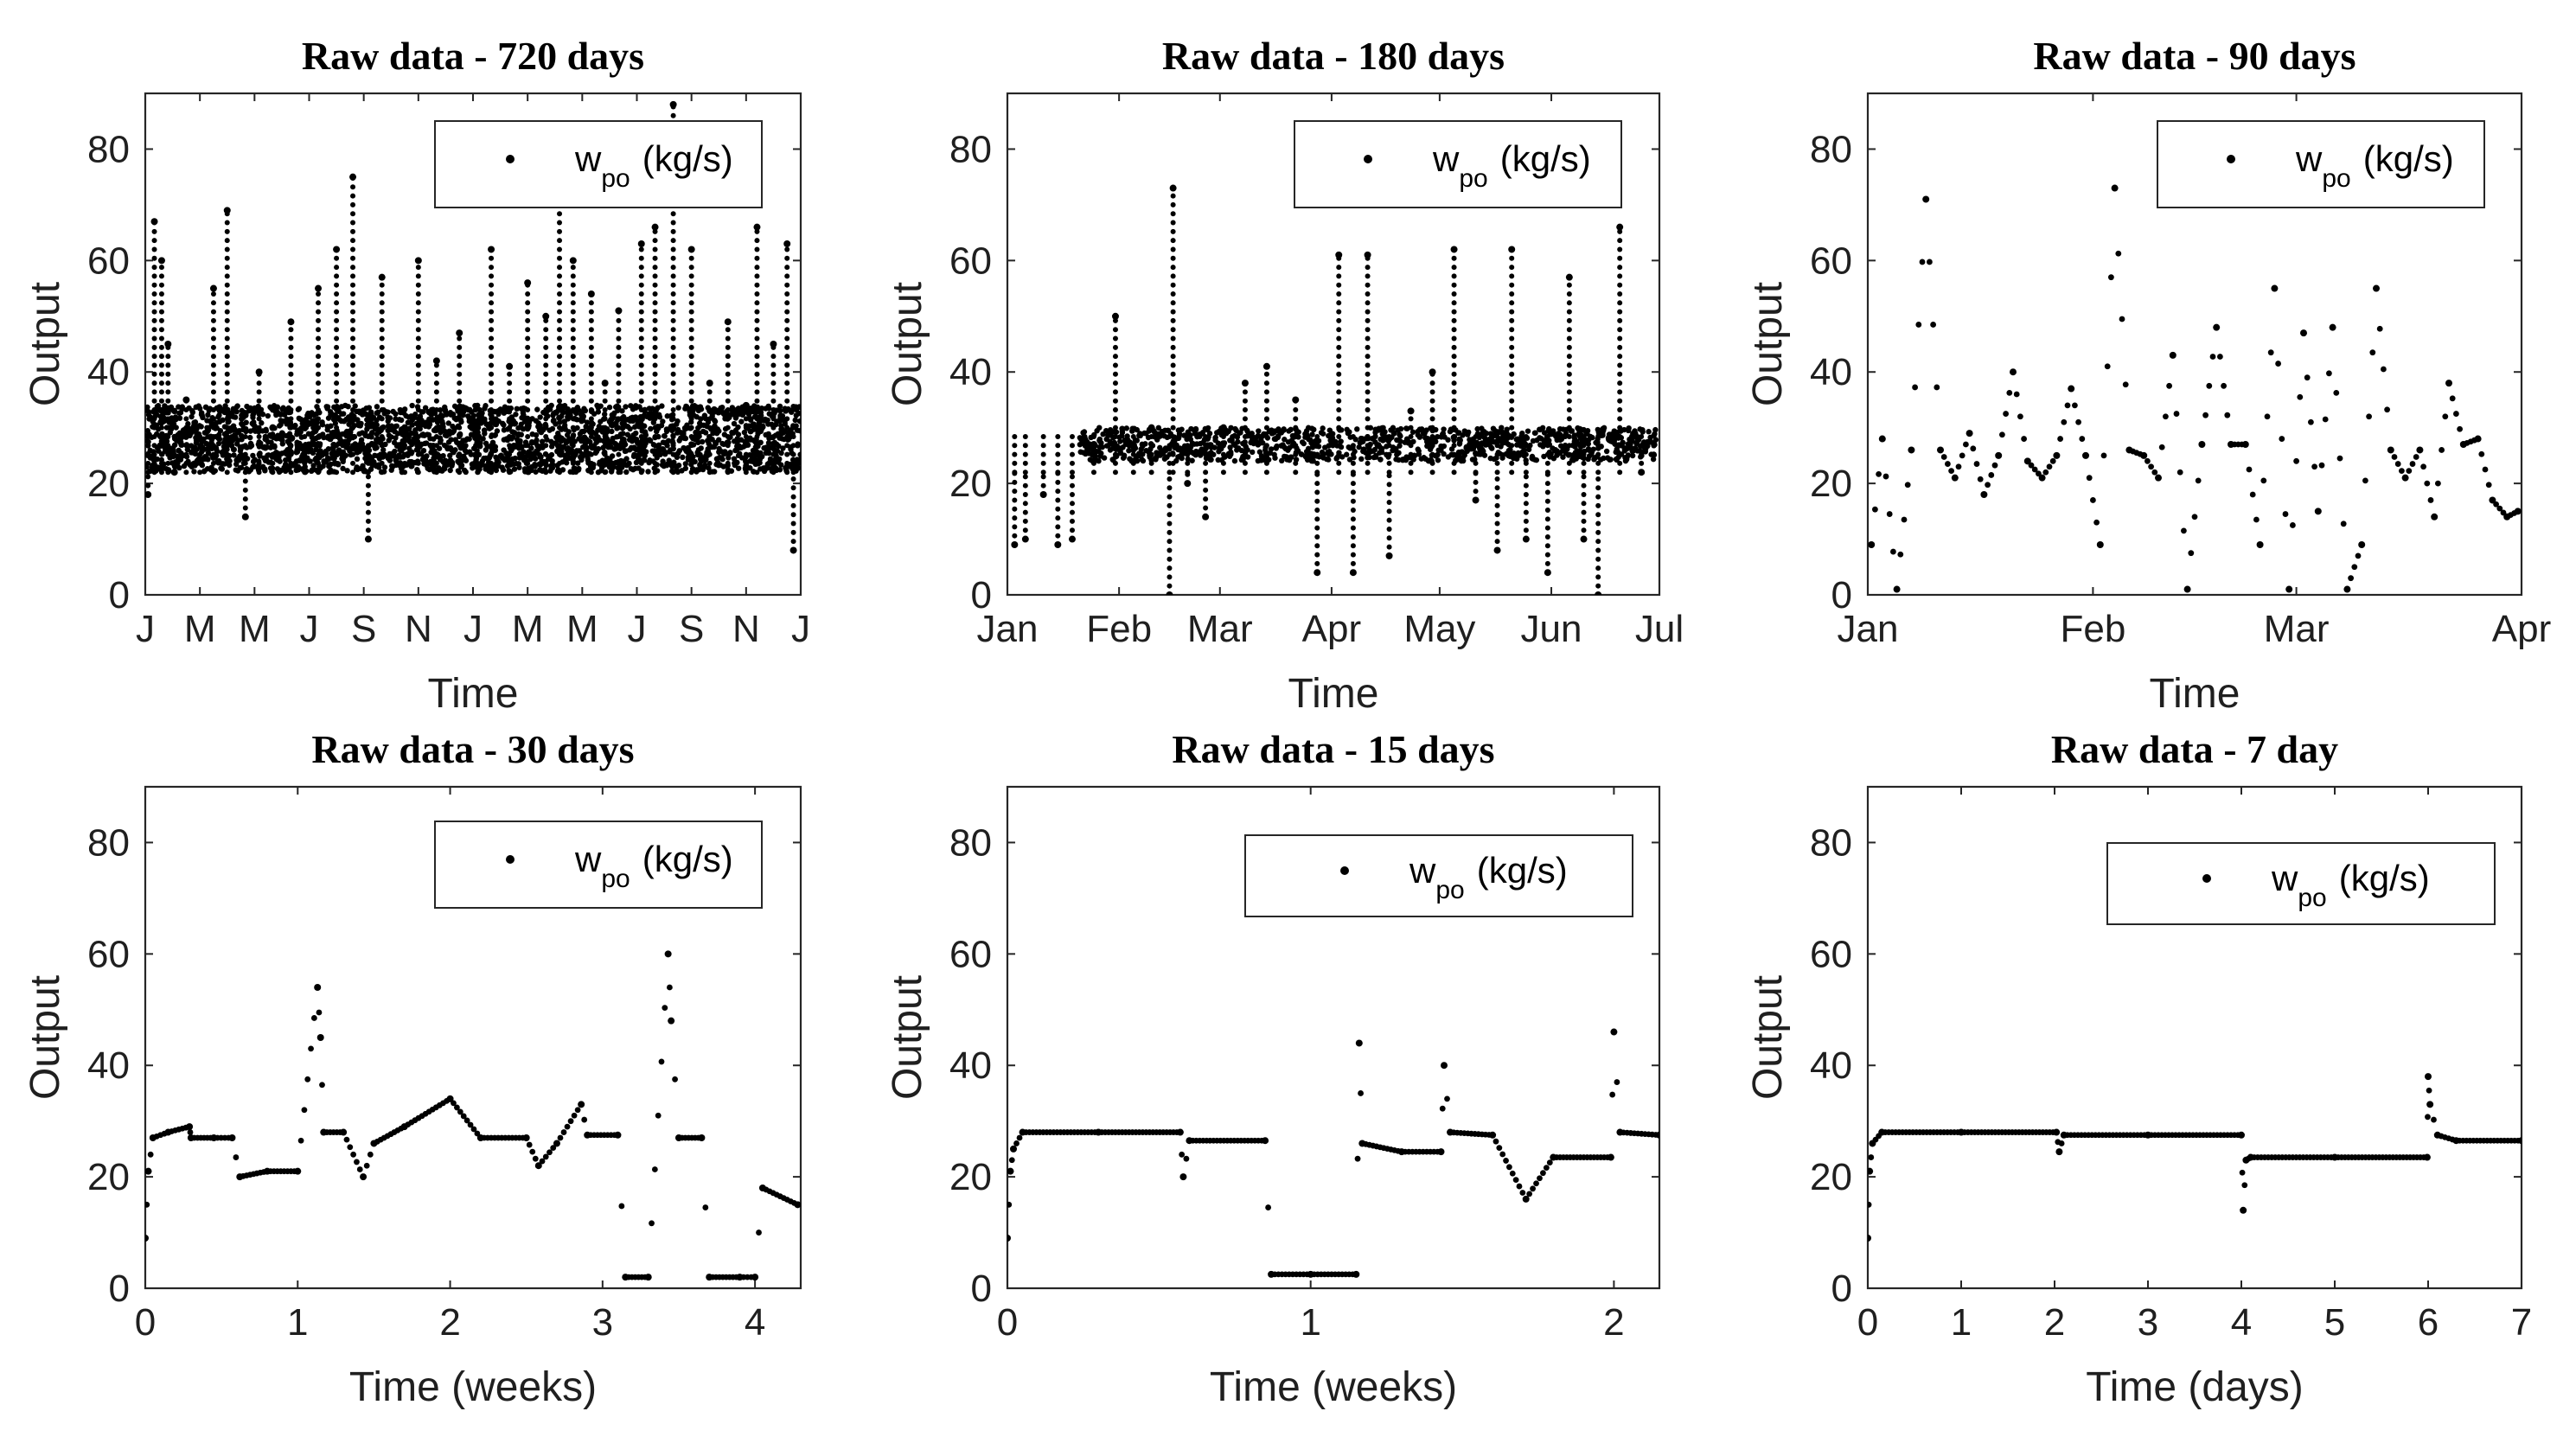  What do you see at coordinates (1334, 56) in the screenshot?
I see `panel-title: Raw data - 180 days` at bounding box center [1334, 56].